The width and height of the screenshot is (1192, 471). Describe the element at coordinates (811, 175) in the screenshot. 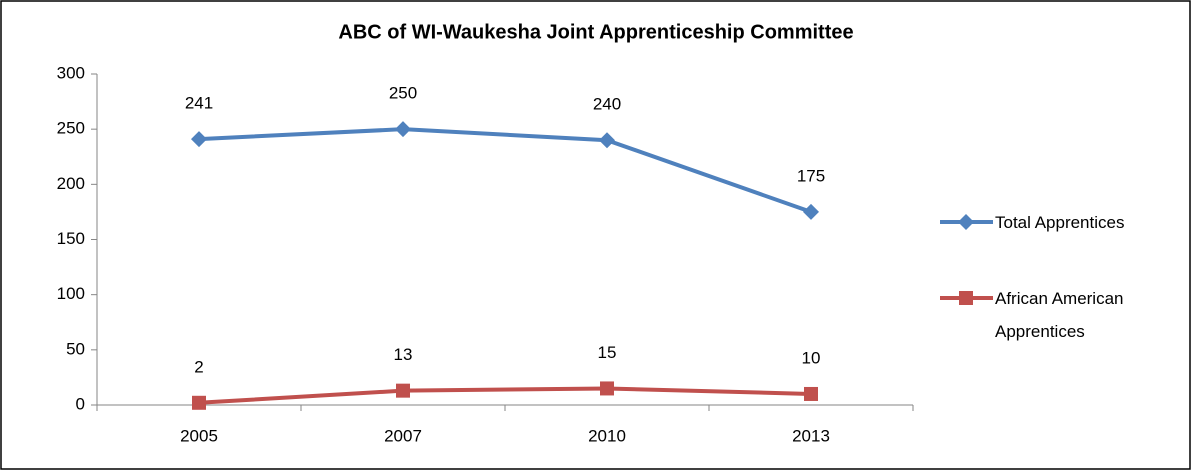

I see `data-label: 175` at that location.